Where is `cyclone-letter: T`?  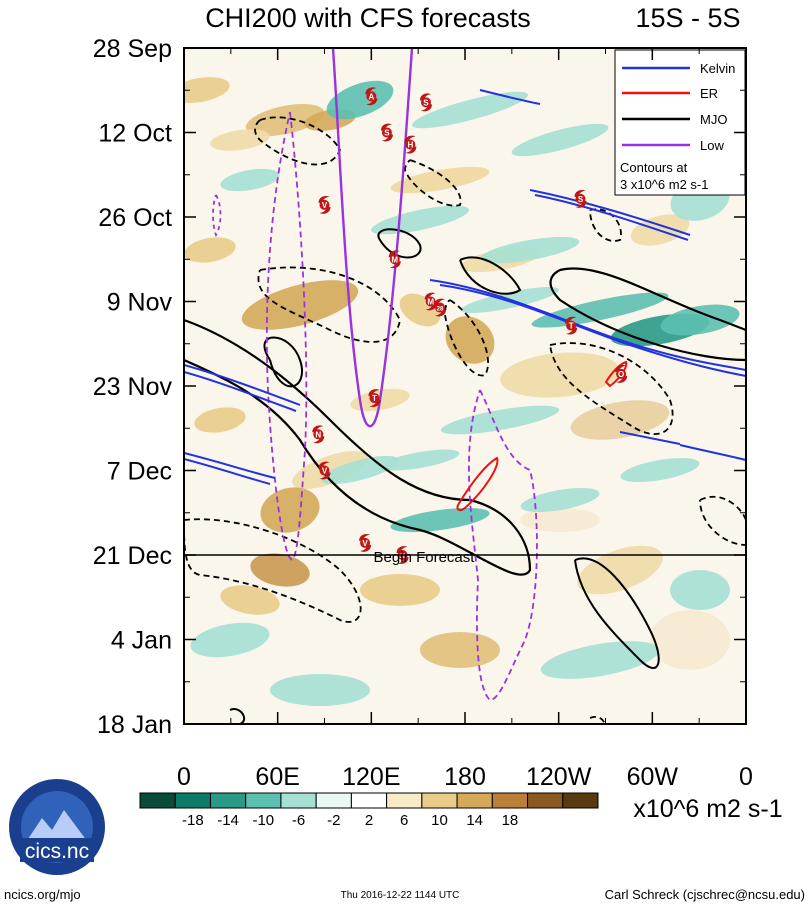 cyclone-letter: T is located at coordinates (374, 398).